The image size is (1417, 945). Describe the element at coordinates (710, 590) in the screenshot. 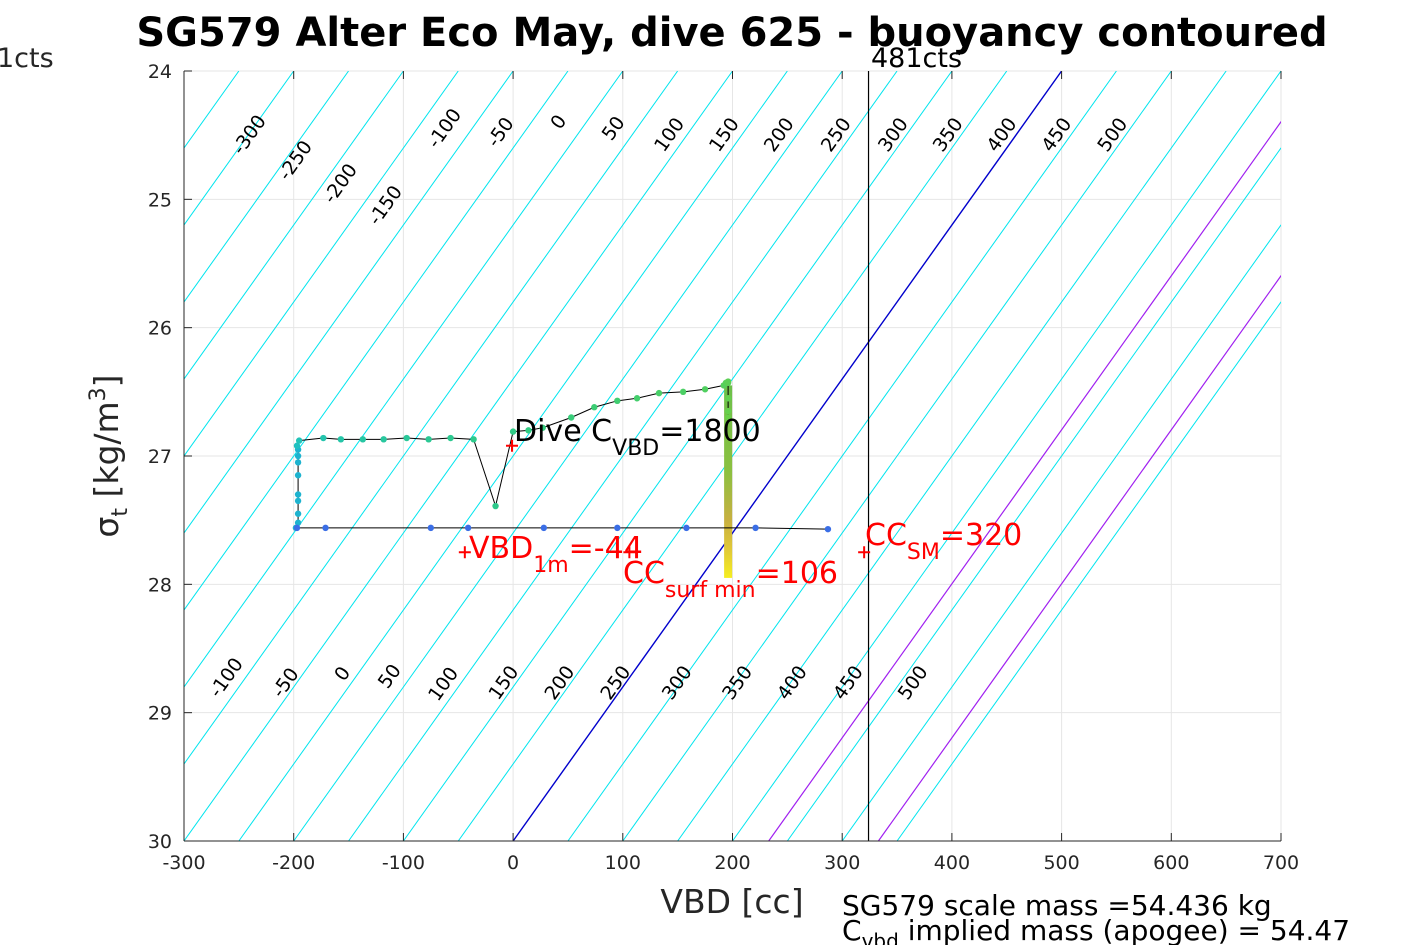

I see `cc-surf-min-sub: surf min` at that location.